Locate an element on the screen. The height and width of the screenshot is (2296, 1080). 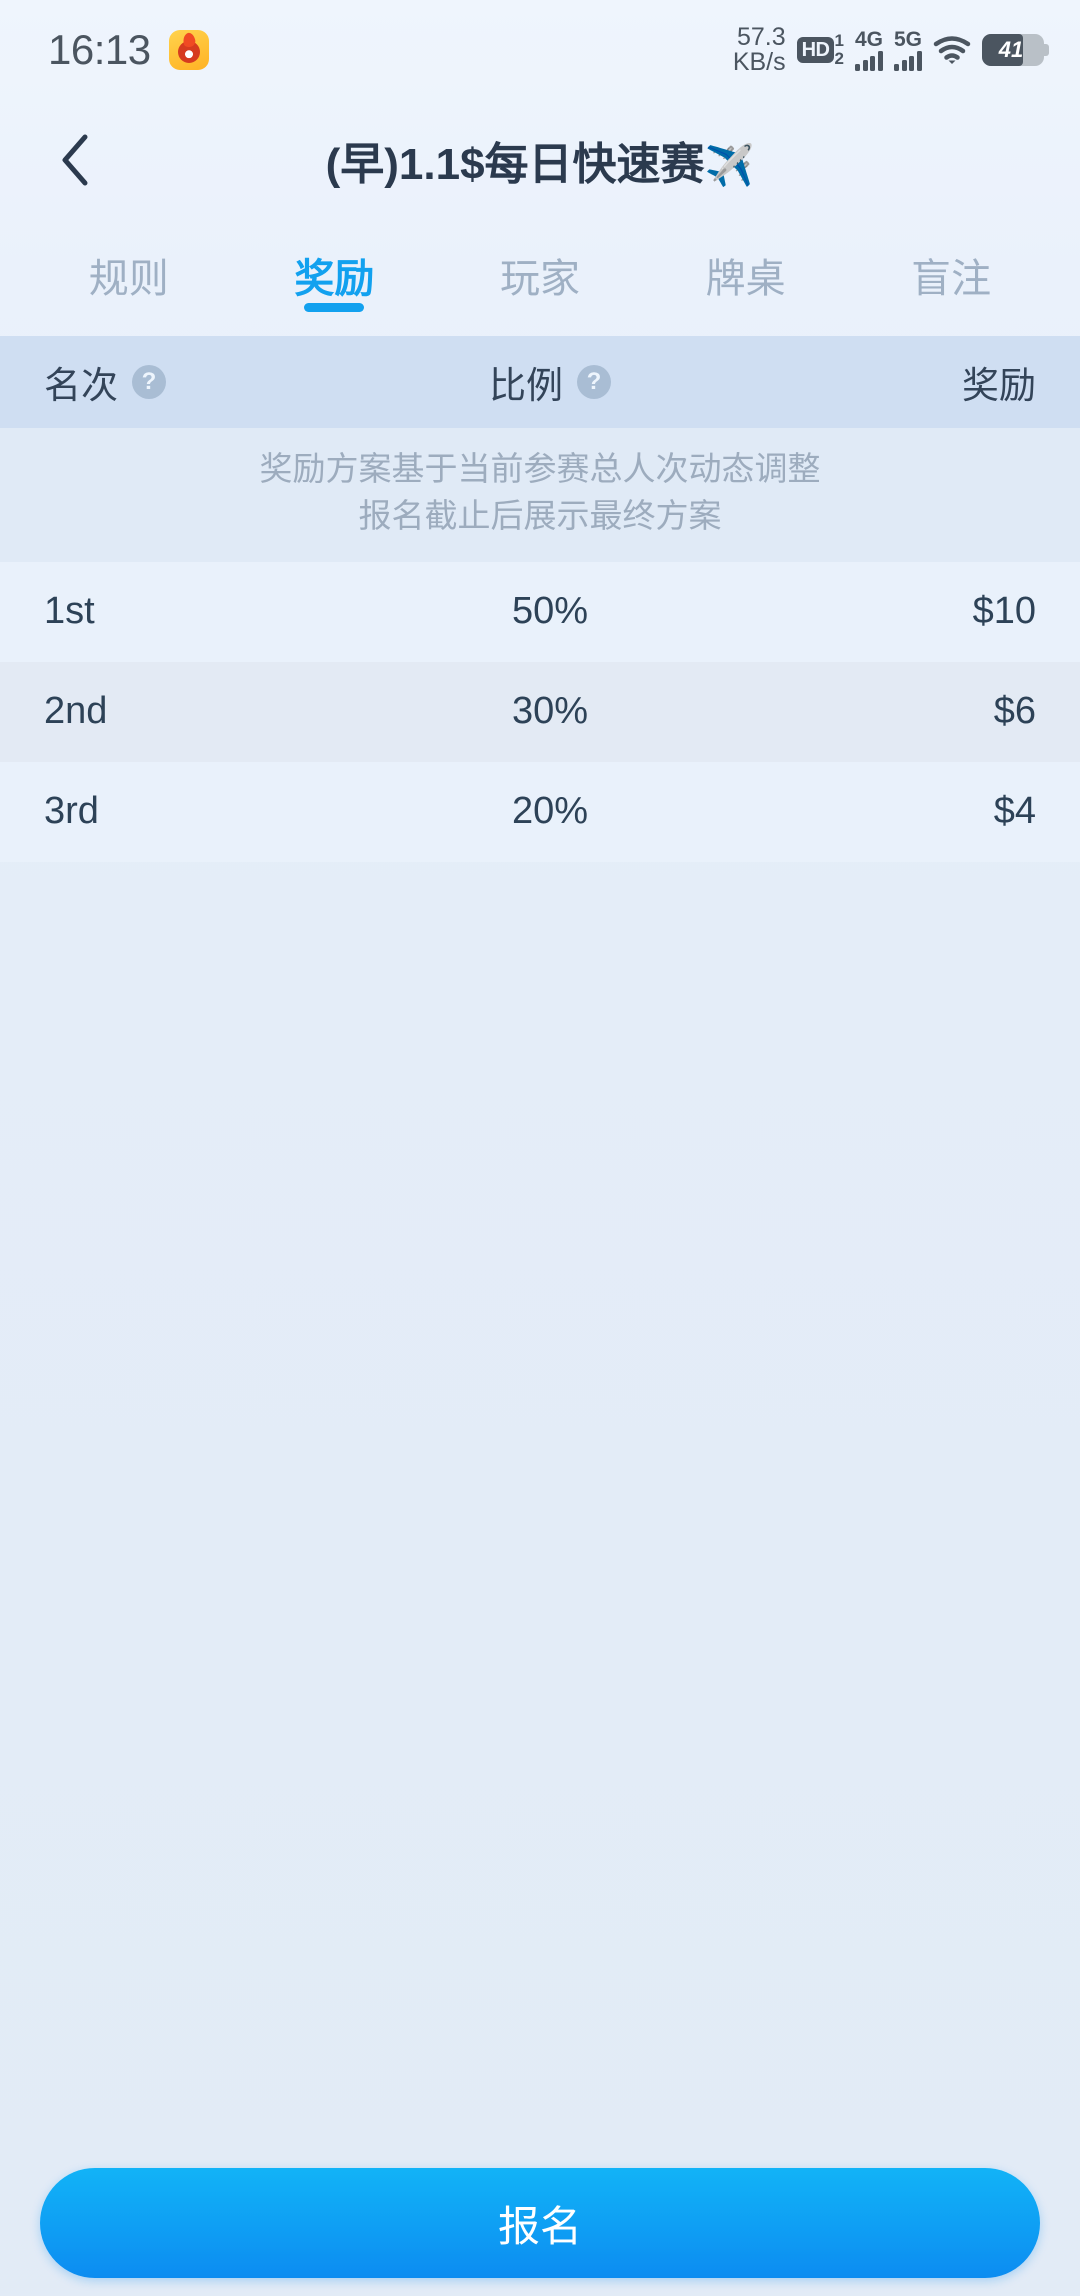
network-speed-value: 57.3 is located at coordinates (761, 36).